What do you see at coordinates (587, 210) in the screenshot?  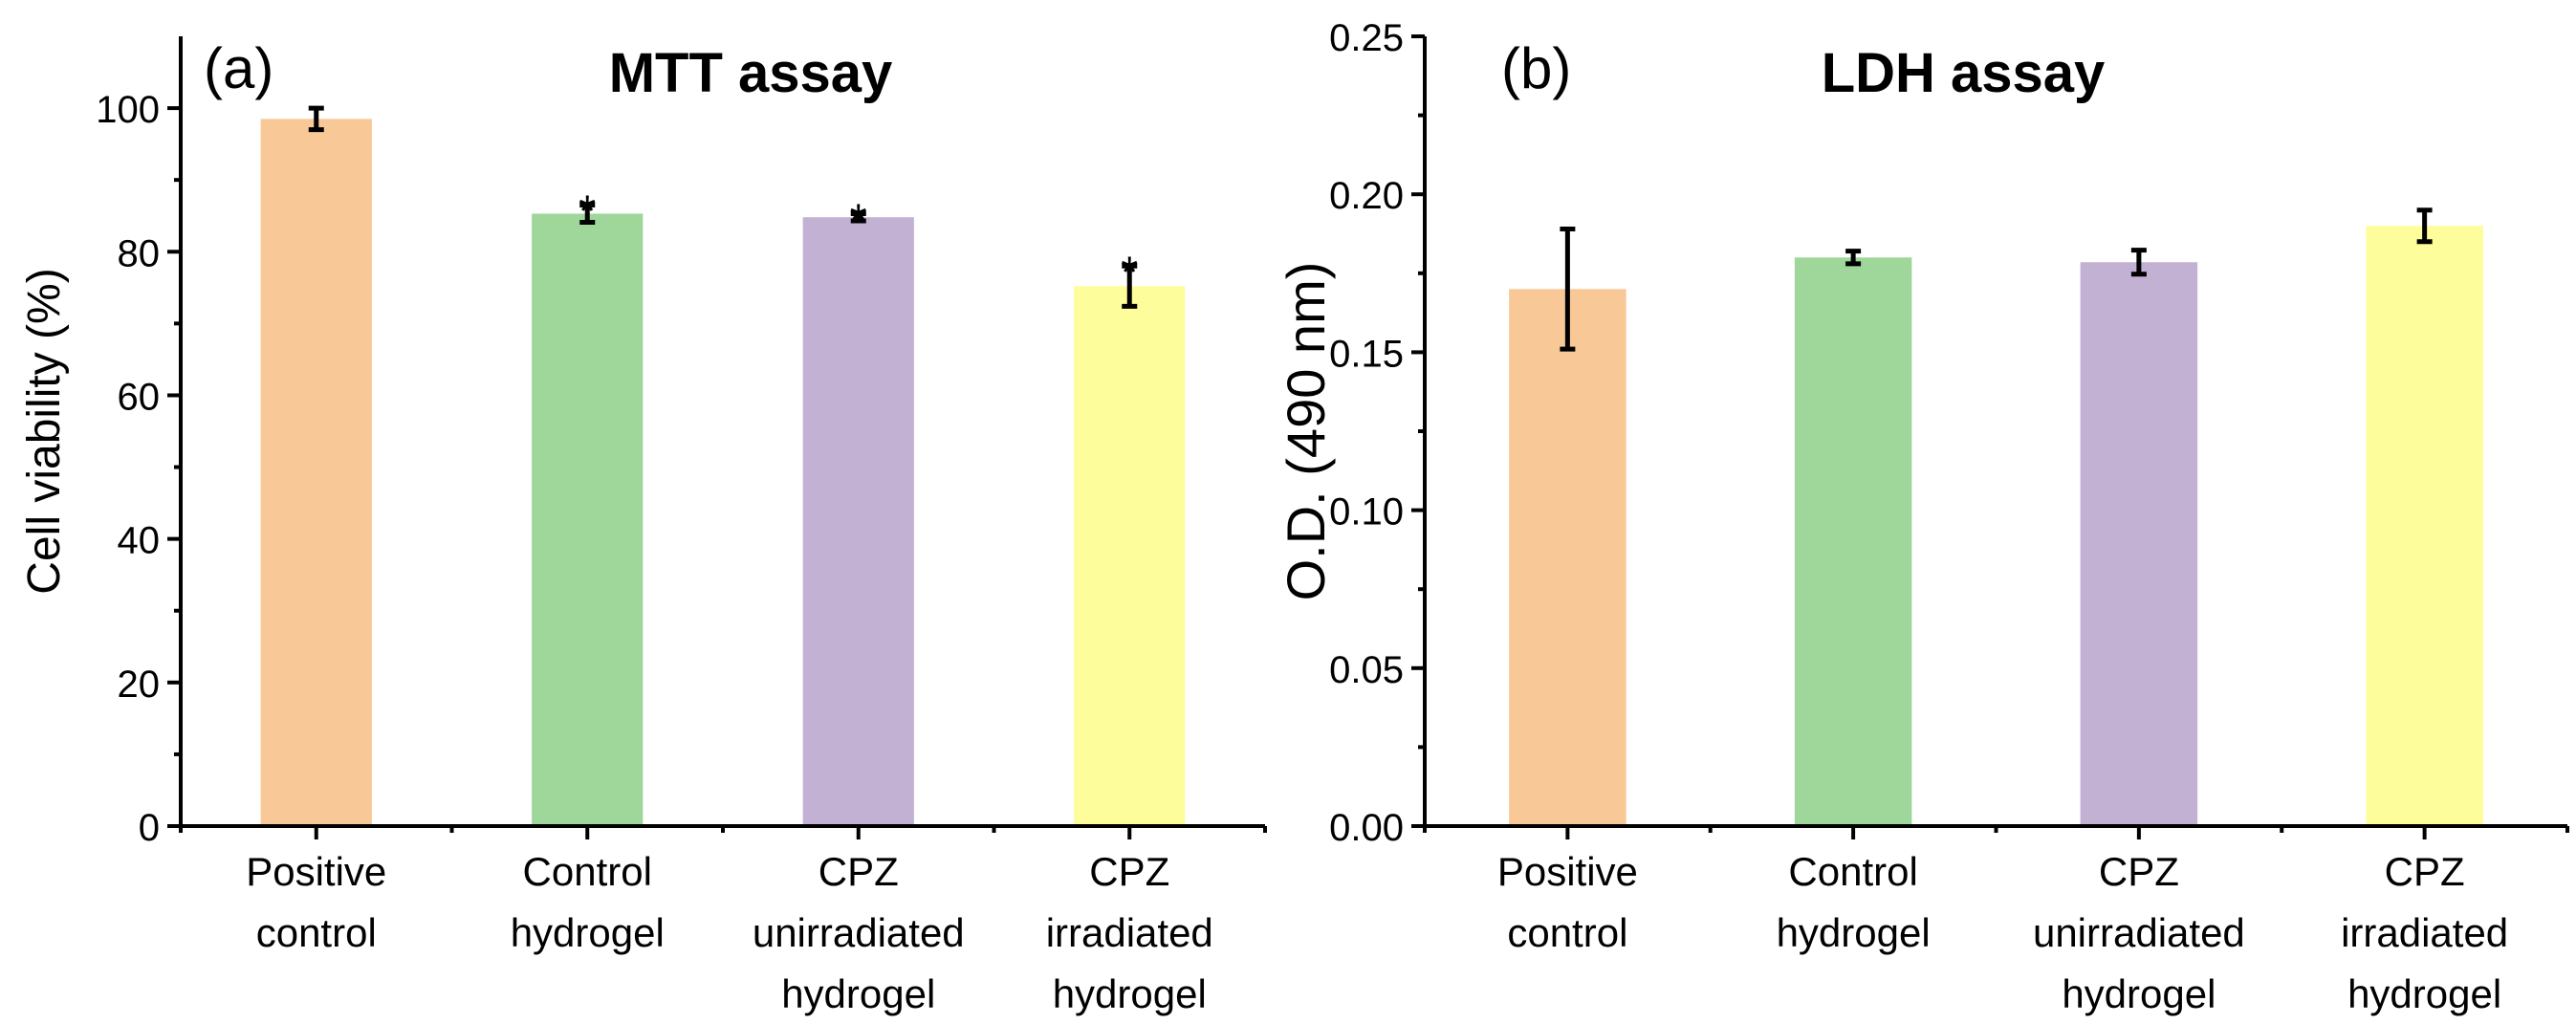 I see `significance-marker-1: *` at bounding box center [587, 210].